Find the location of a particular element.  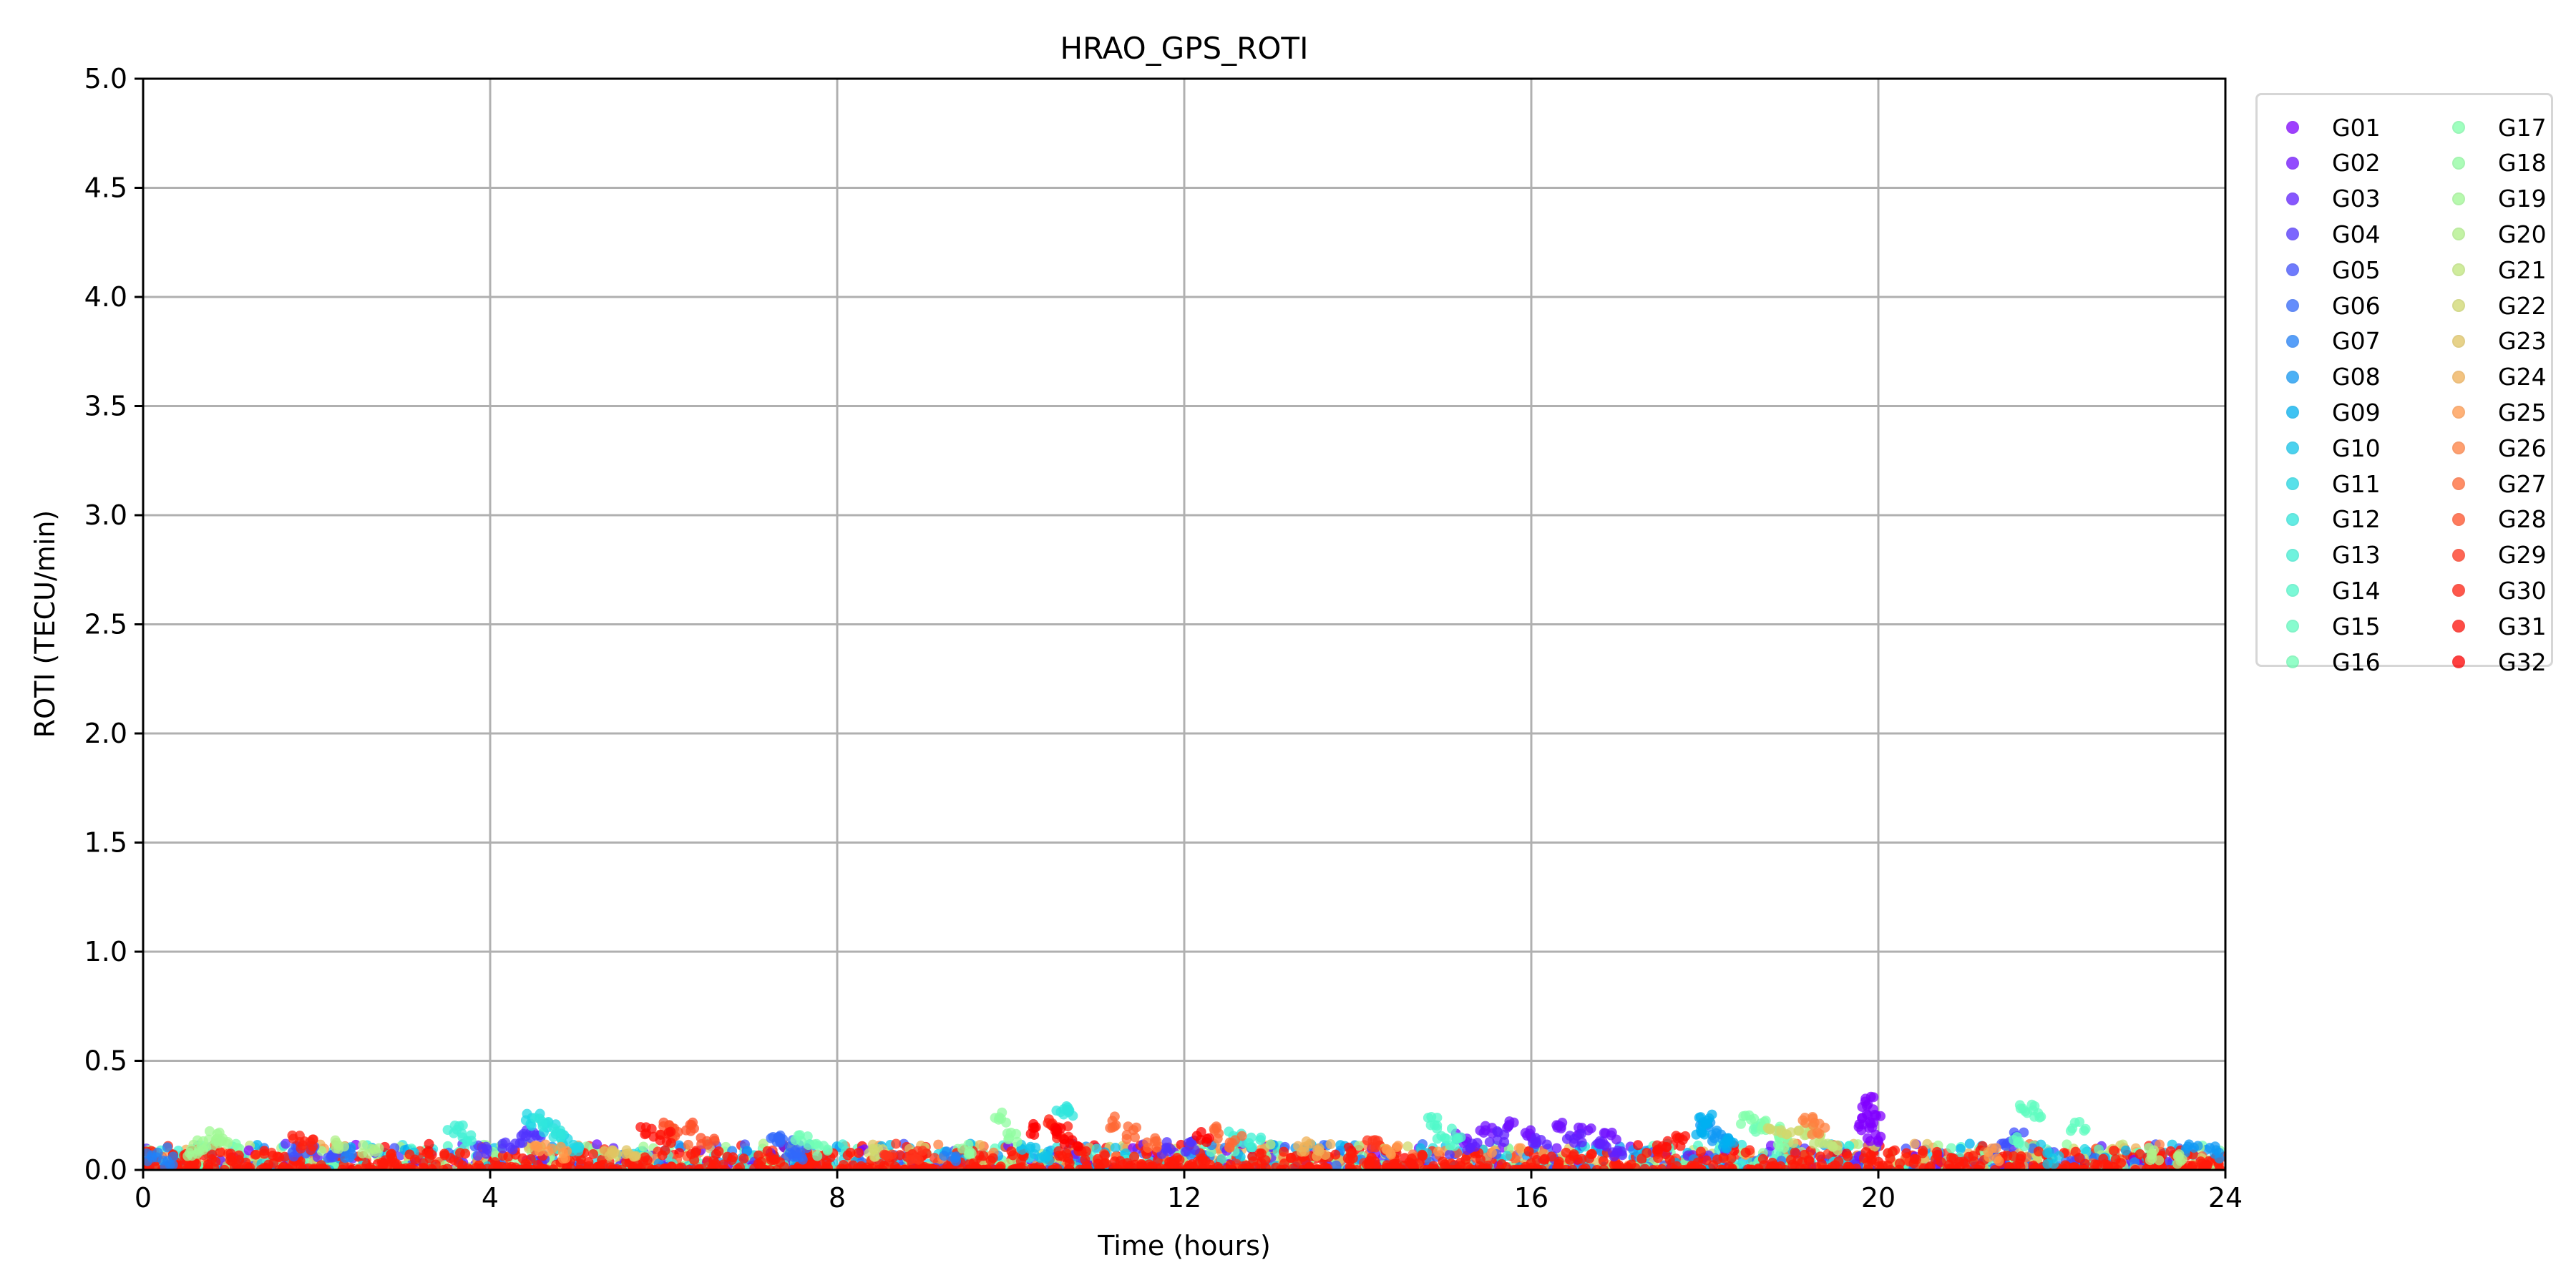

x-tick-label: 8 is located at coordinates (837, 1198).